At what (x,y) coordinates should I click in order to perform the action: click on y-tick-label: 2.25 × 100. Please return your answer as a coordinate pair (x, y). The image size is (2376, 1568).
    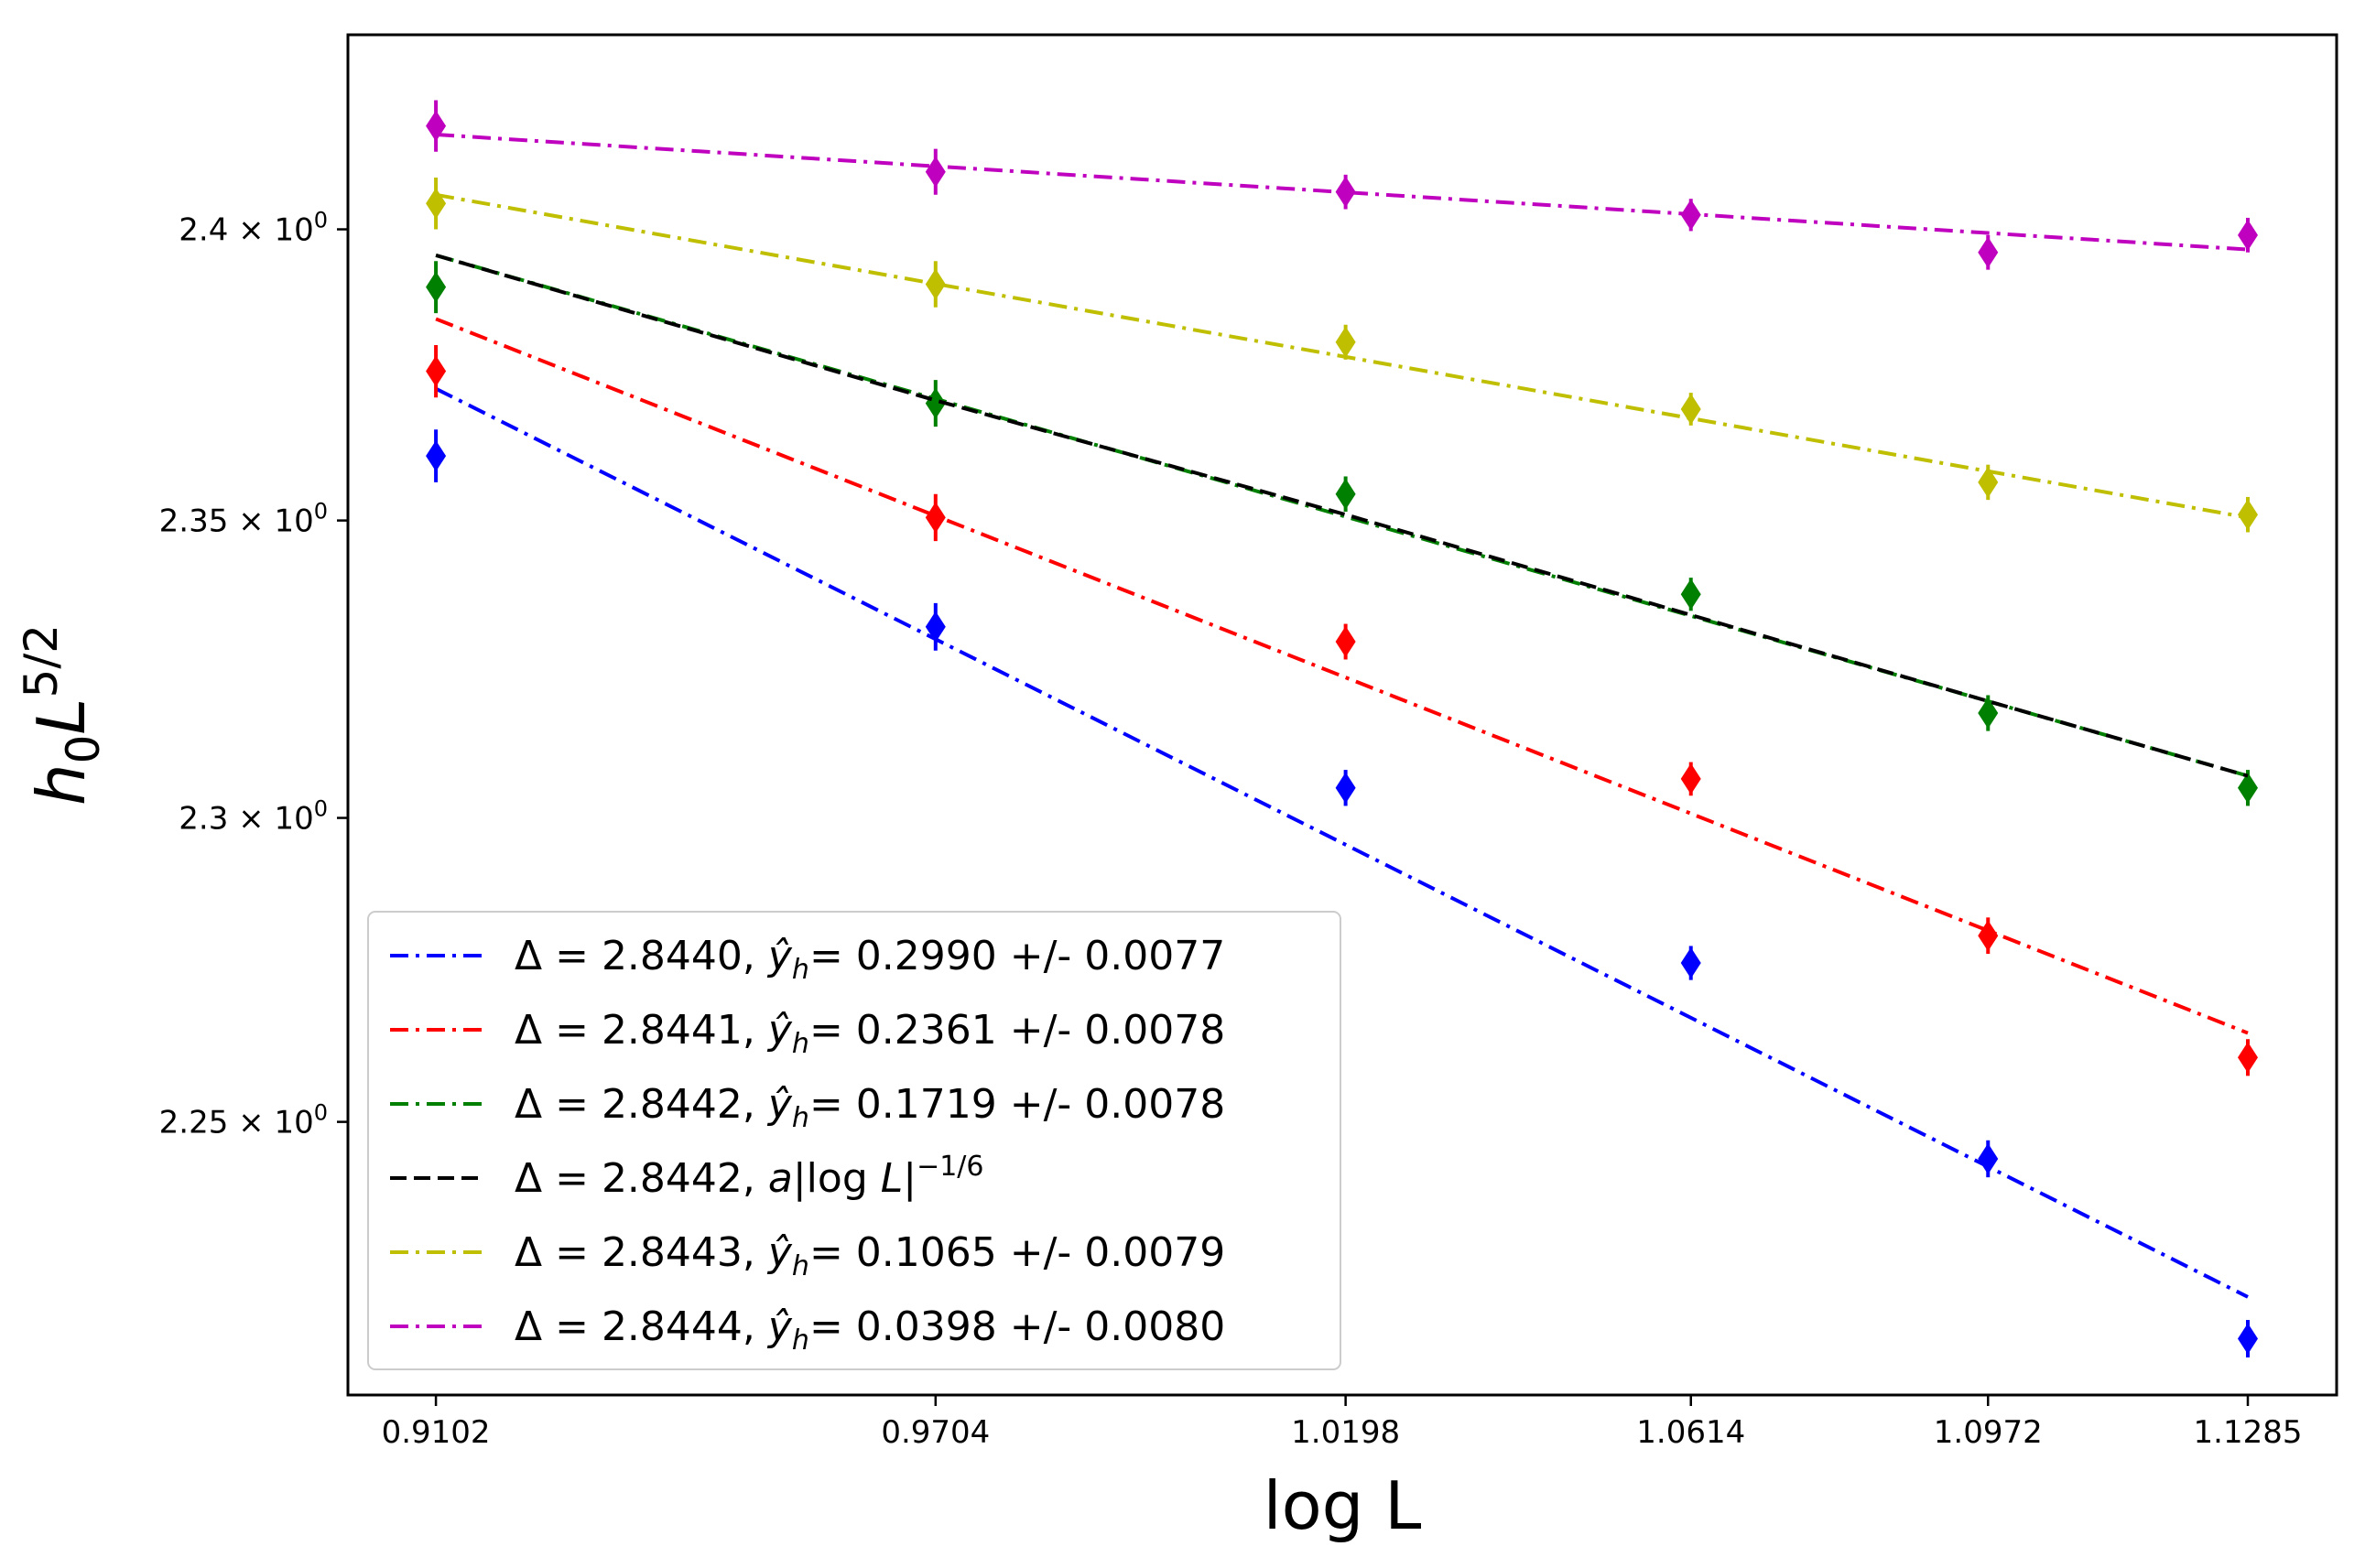
    Looking at the image, I should click on (243, 1120).